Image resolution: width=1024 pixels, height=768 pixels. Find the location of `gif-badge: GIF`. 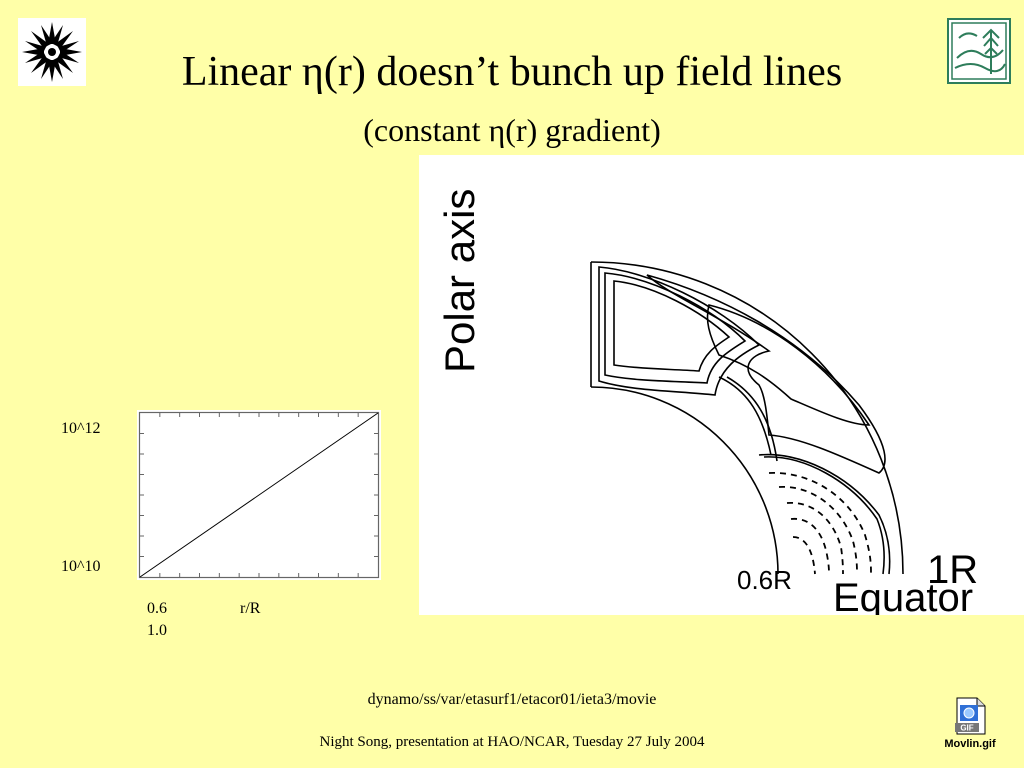

gif-badge: GIF is located at coordinates (966, 728).